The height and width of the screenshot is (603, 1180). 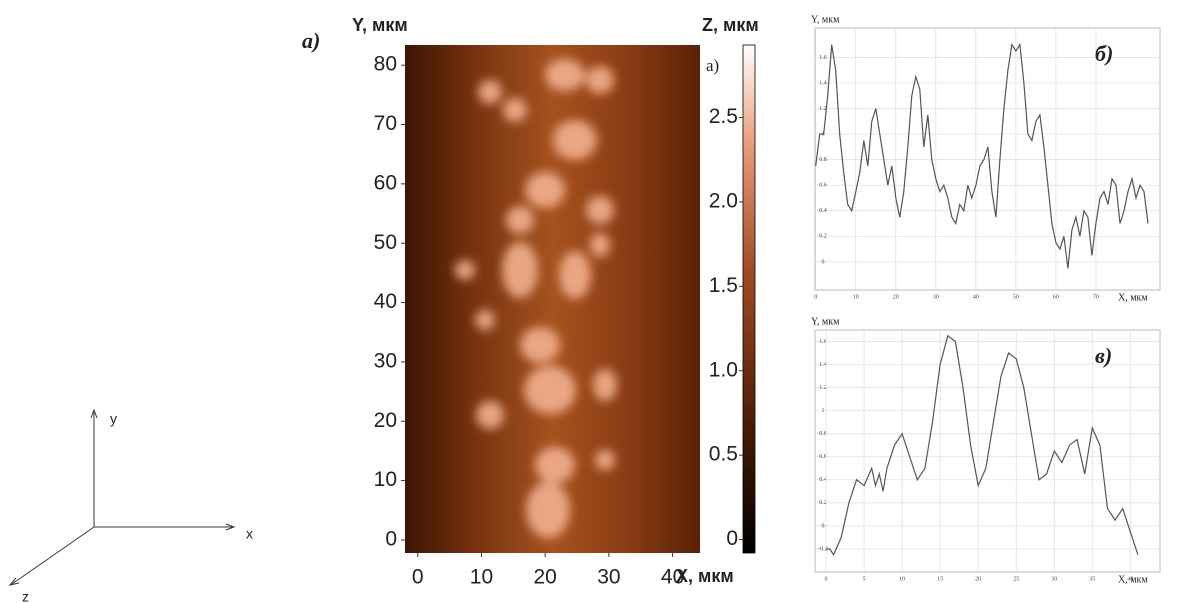 What do you see at coordinates (385, 301) in the screenshot?
I see `y-tick-label: 40` at bounding box center [385, 301].